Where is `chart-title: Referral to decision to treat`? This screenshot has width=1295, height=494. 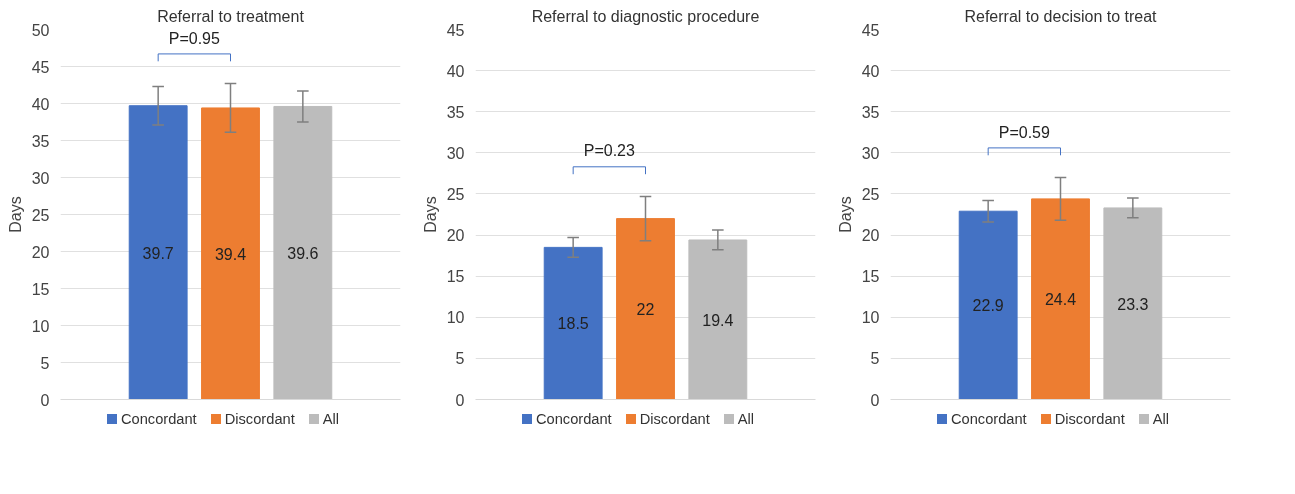 chart-title: Referral to decision to treat is located at coordinates (1061, 16).